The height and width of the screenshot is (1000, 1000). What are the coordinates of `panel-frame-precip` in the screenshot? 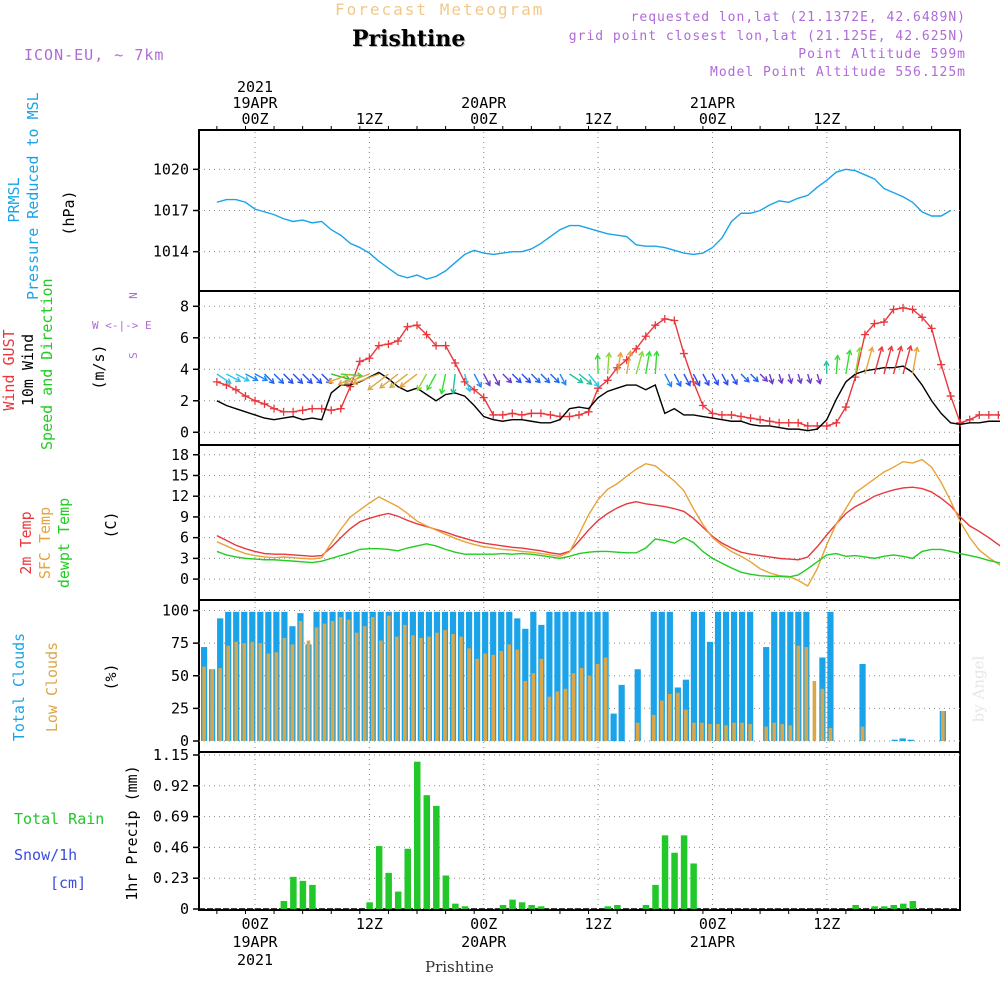 It's located at (579, 831).